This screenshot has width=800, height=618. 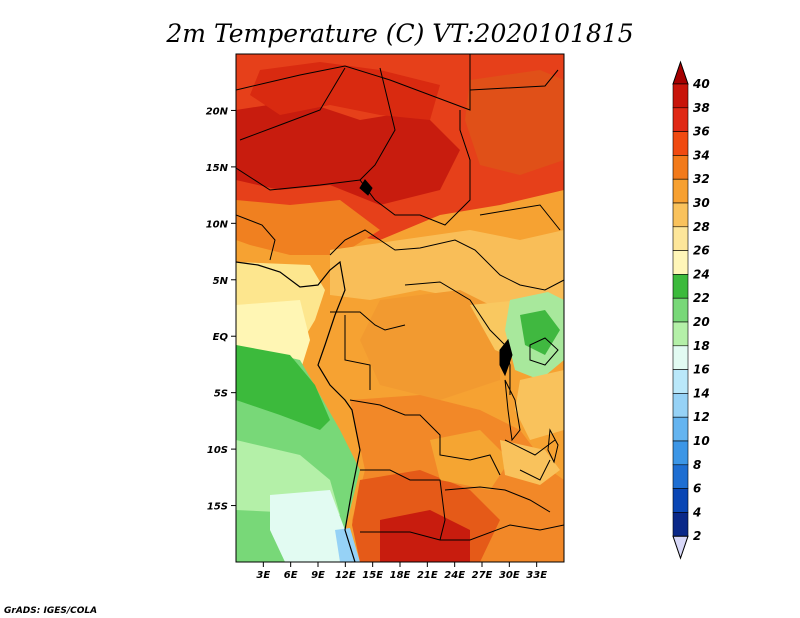 What do you see at coordinates (221, 337) in the screenshot?
I see `lat-tick-label: EQ` at bounding box center [221, 337].